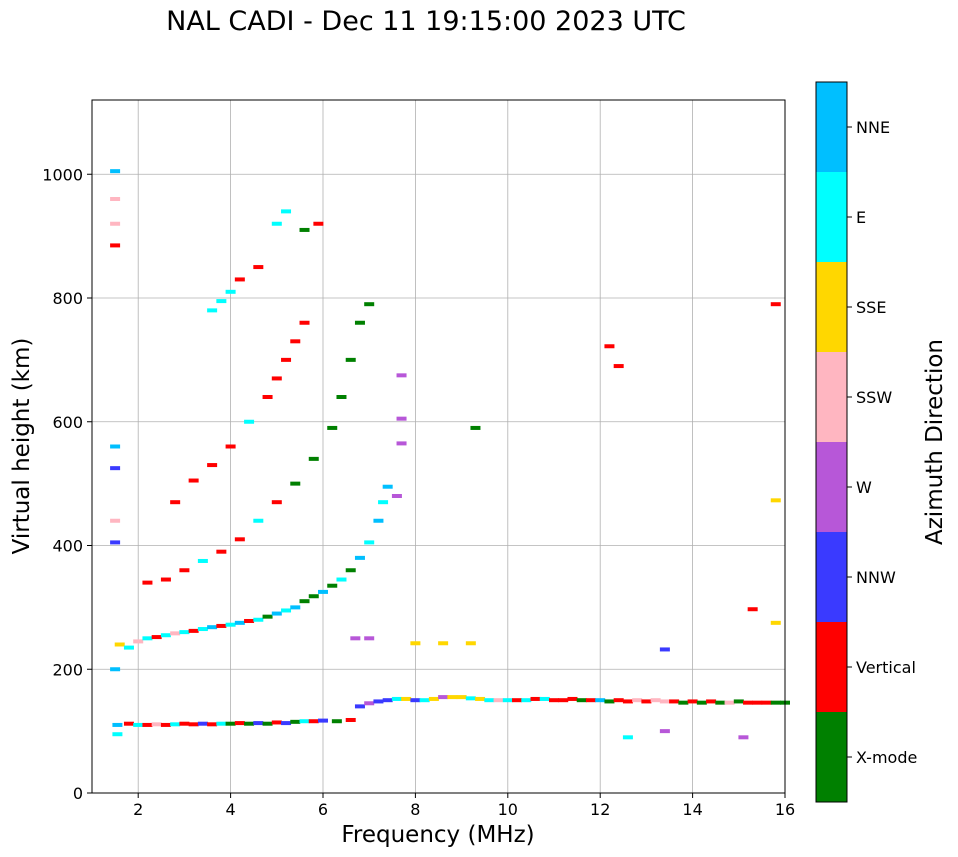 This screenshot has height=857, width=958. What do you see at coordinates (67, 669) in the screenshot?
I see `y-tick-label: 200` at bounding box center [67, 669].